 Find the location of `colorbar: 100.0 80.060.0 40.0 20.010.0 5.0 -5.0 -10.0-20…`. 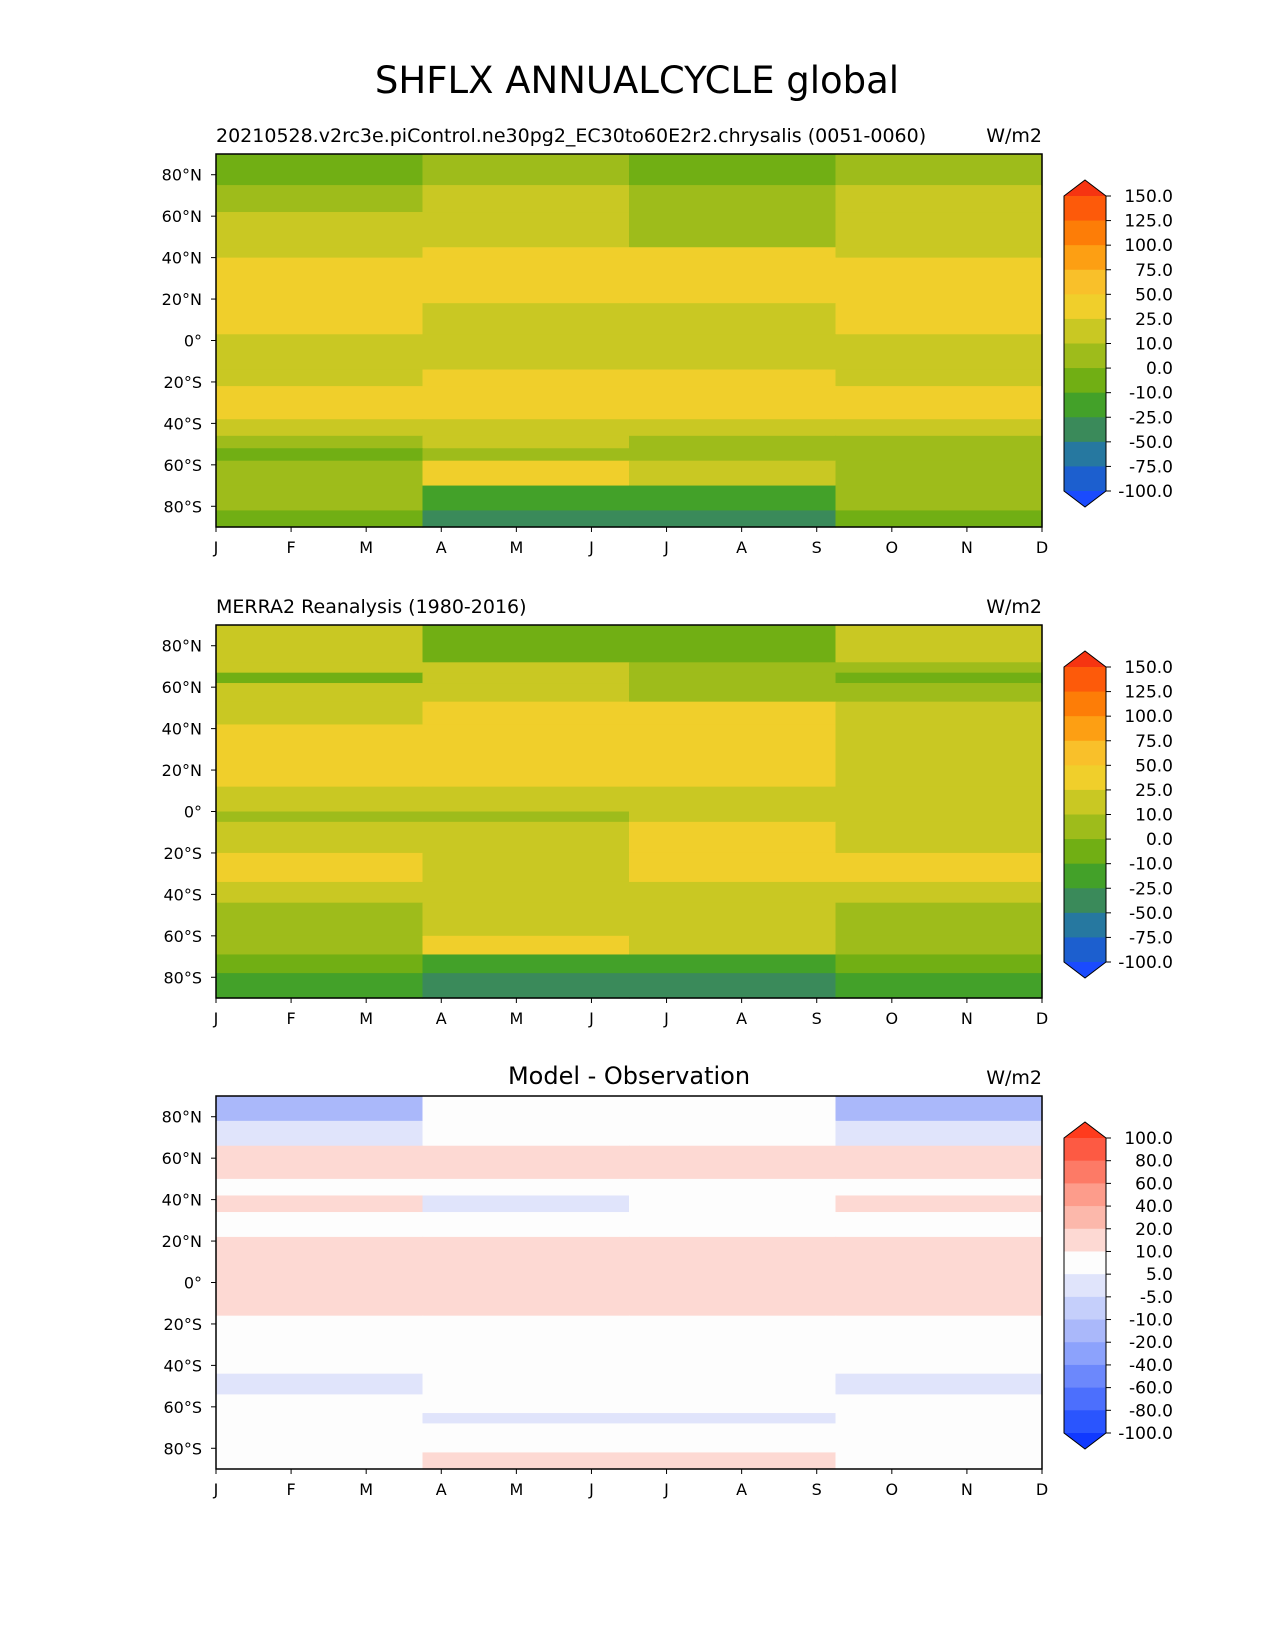

colorbar: 100.0 80.060.0 40.0 20.010.0 5.0 -5.0 -10.0-20… is located at coordinates (1118, 1285).